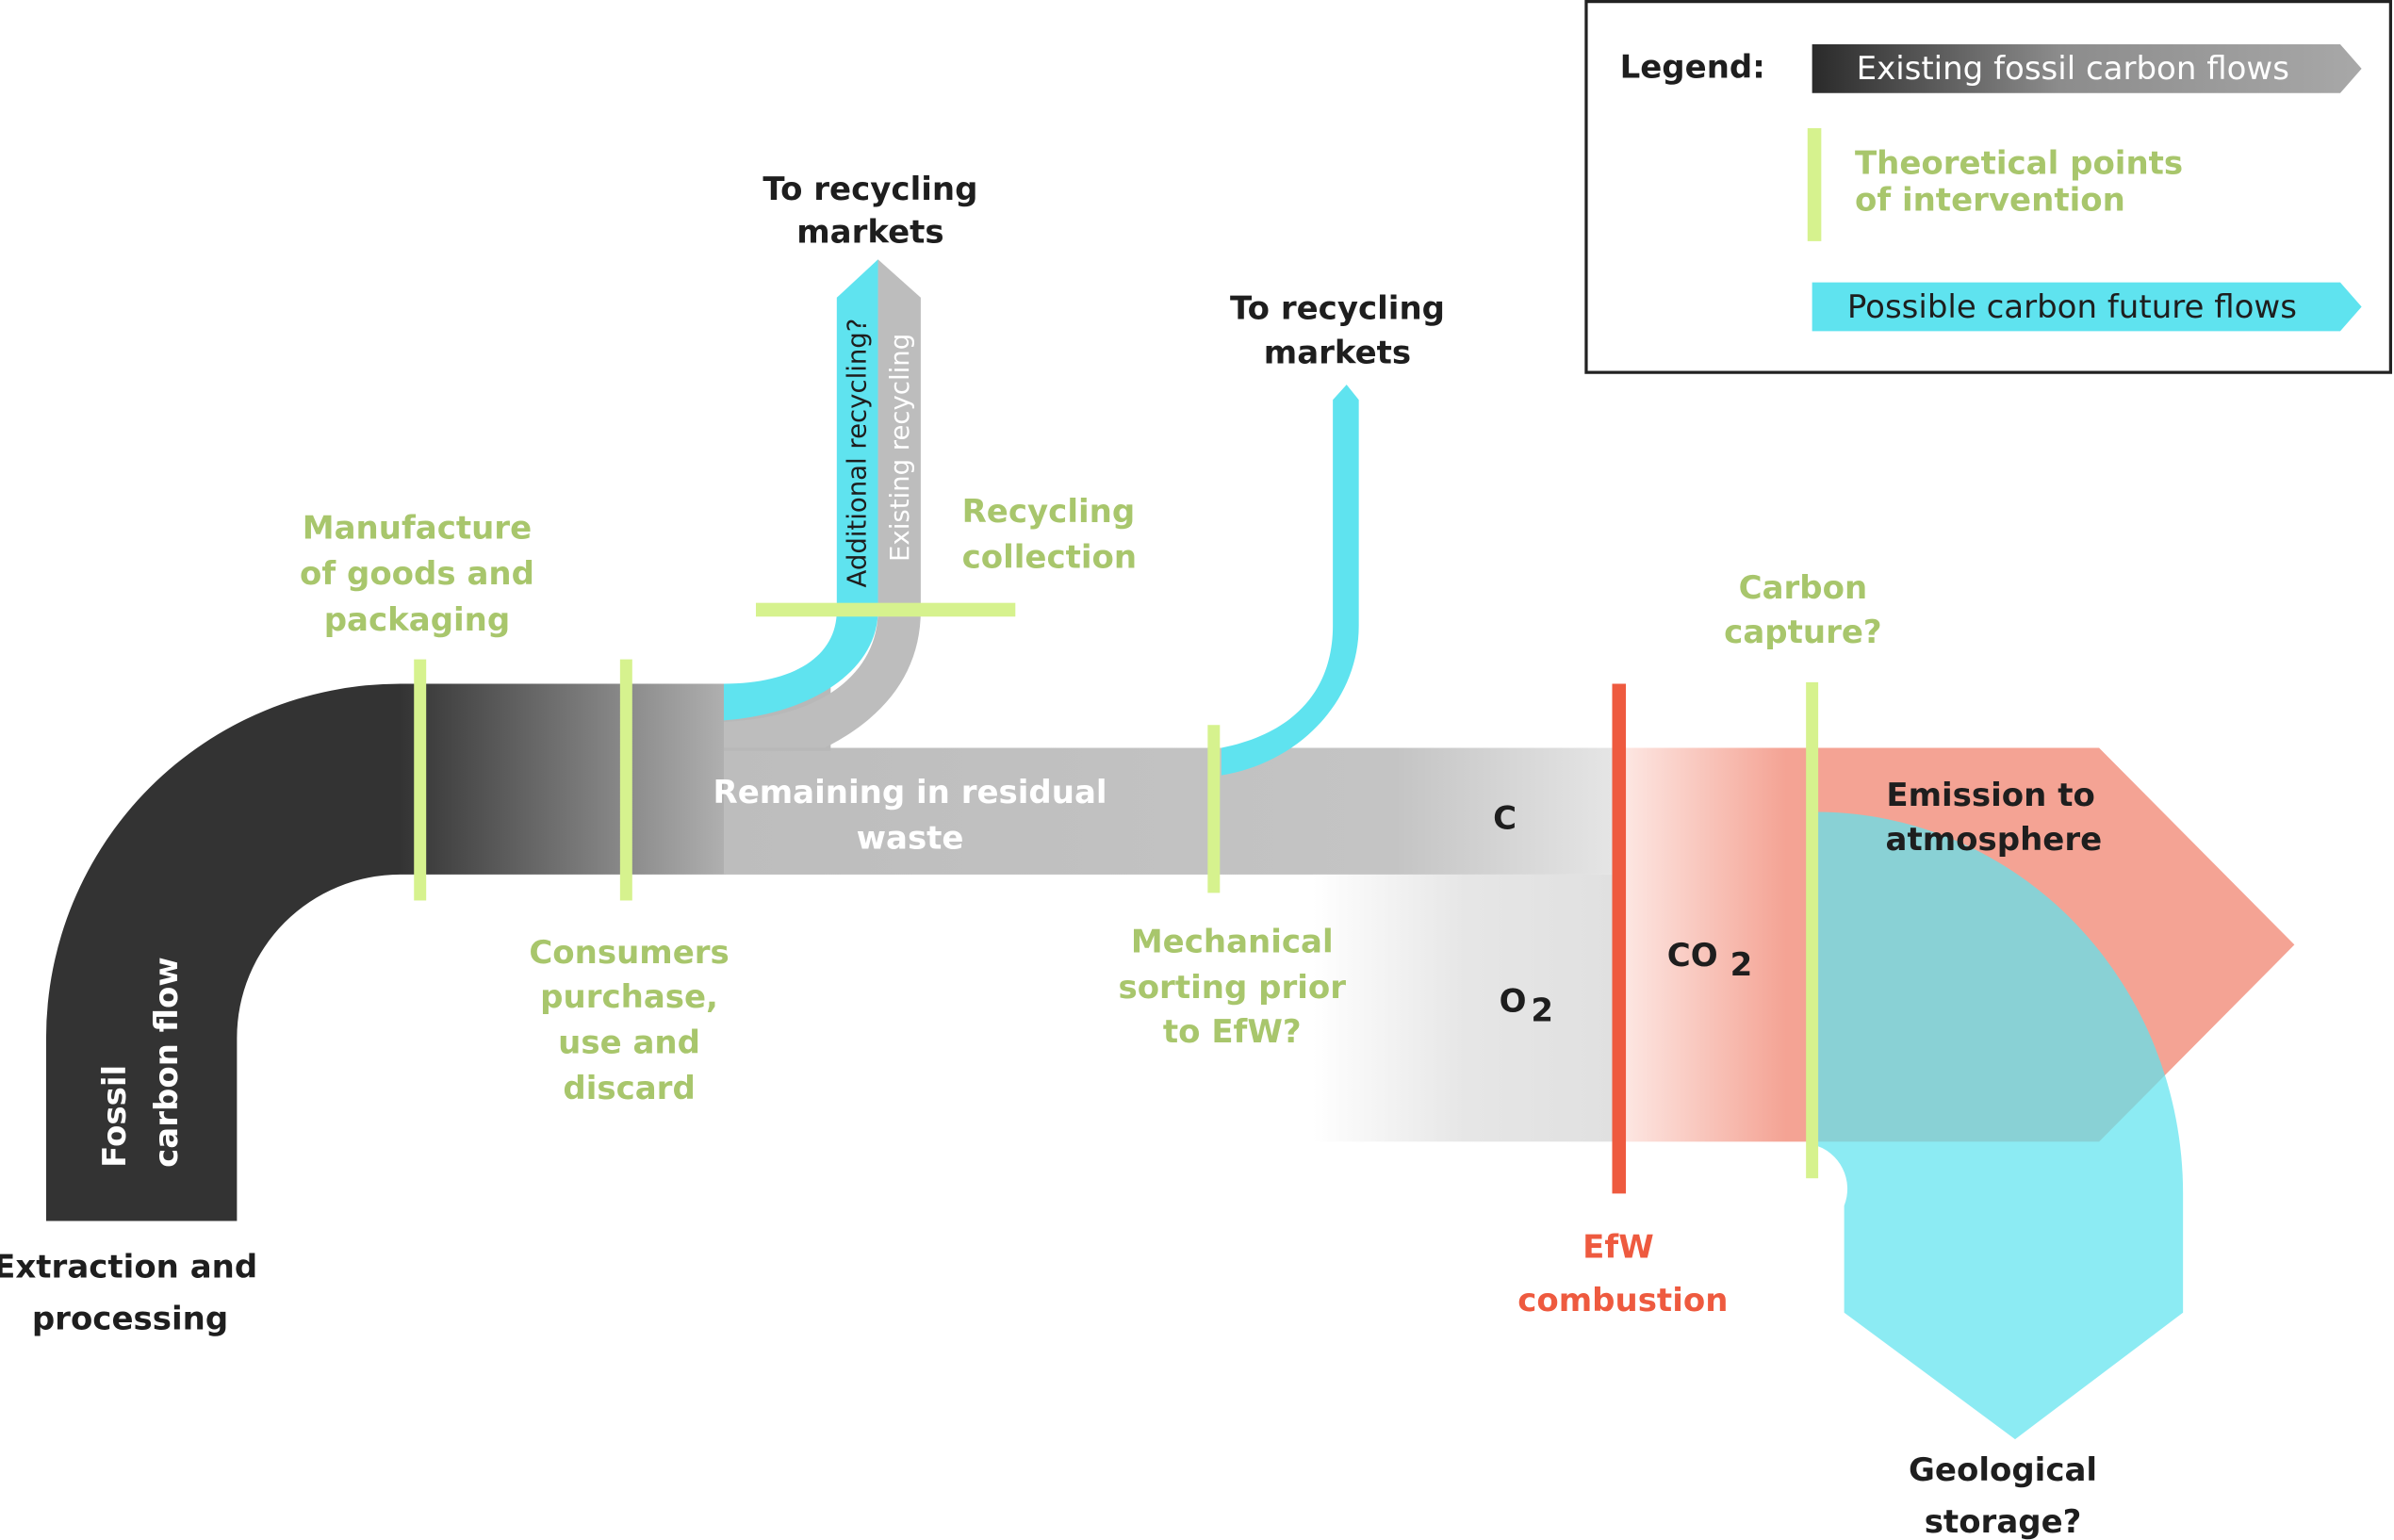 This screenshot has width=2394, height=1540. I want to click on emission-label: Emission to atmosphere, so click(1995, 818).